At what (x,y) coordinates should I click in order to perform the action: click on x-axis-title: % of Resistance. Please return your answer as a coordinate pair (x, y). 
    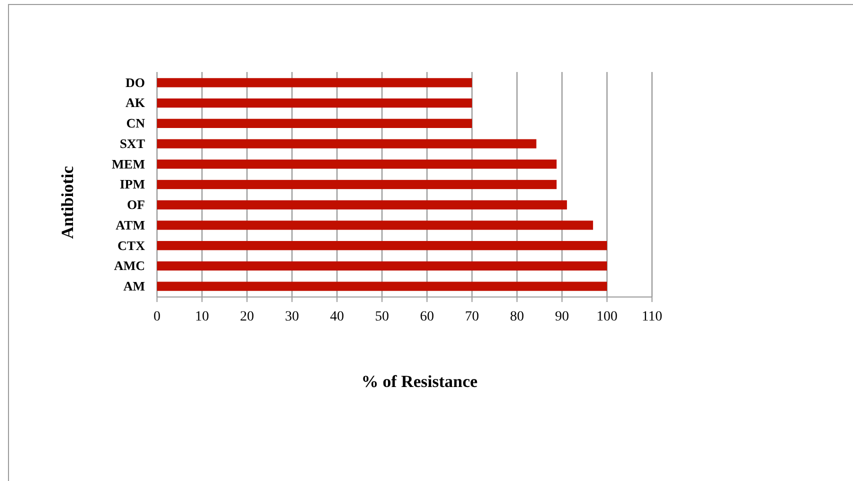
    Looking at the image, I should click on (419, 381).